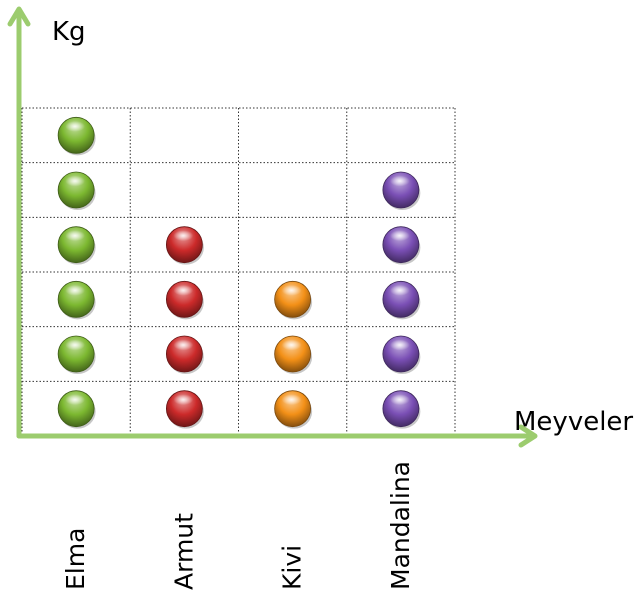  Describe the element at coordinates (183, 551) in the screenshot. I see `category-label-armut: Armut` at that location.